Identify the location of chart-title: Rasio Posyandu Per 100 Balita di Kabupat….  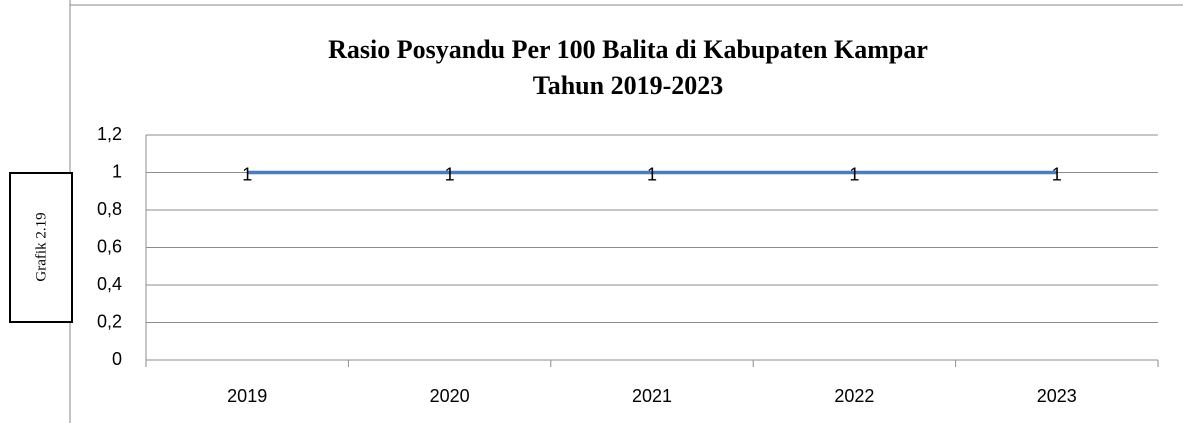
(628, 49).